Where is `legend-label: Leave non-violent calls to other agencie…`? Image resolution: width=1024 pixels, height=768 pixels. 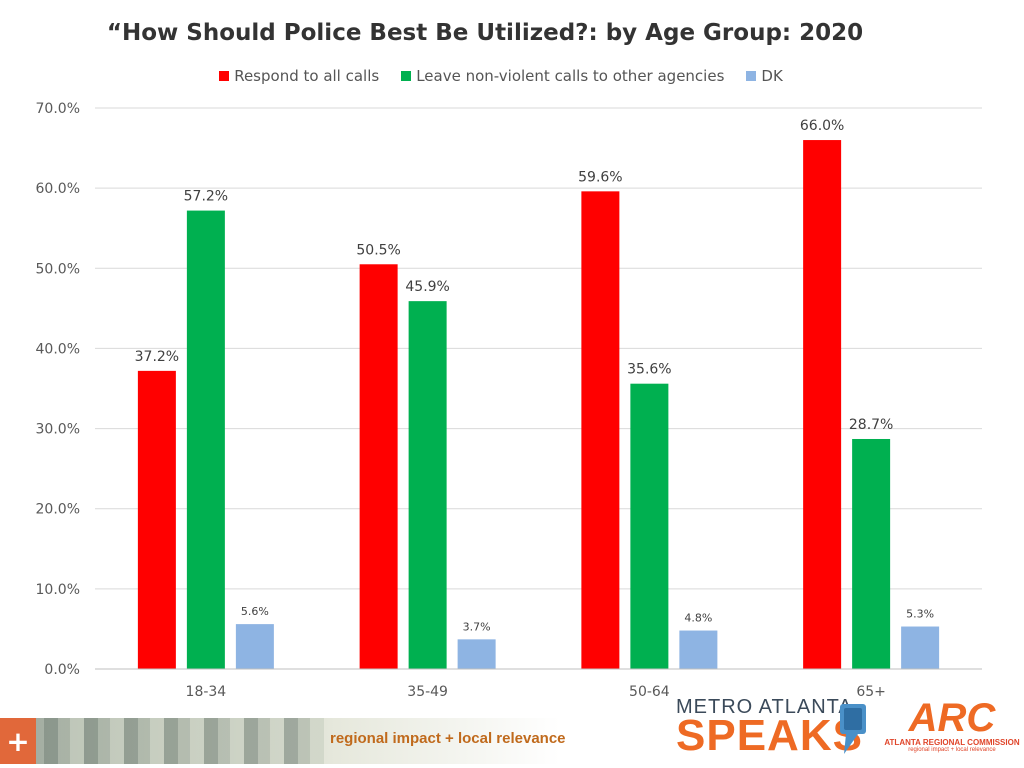
legend-label: Leave non-violent calls to other agencie… is located at coordinates (570, 76).